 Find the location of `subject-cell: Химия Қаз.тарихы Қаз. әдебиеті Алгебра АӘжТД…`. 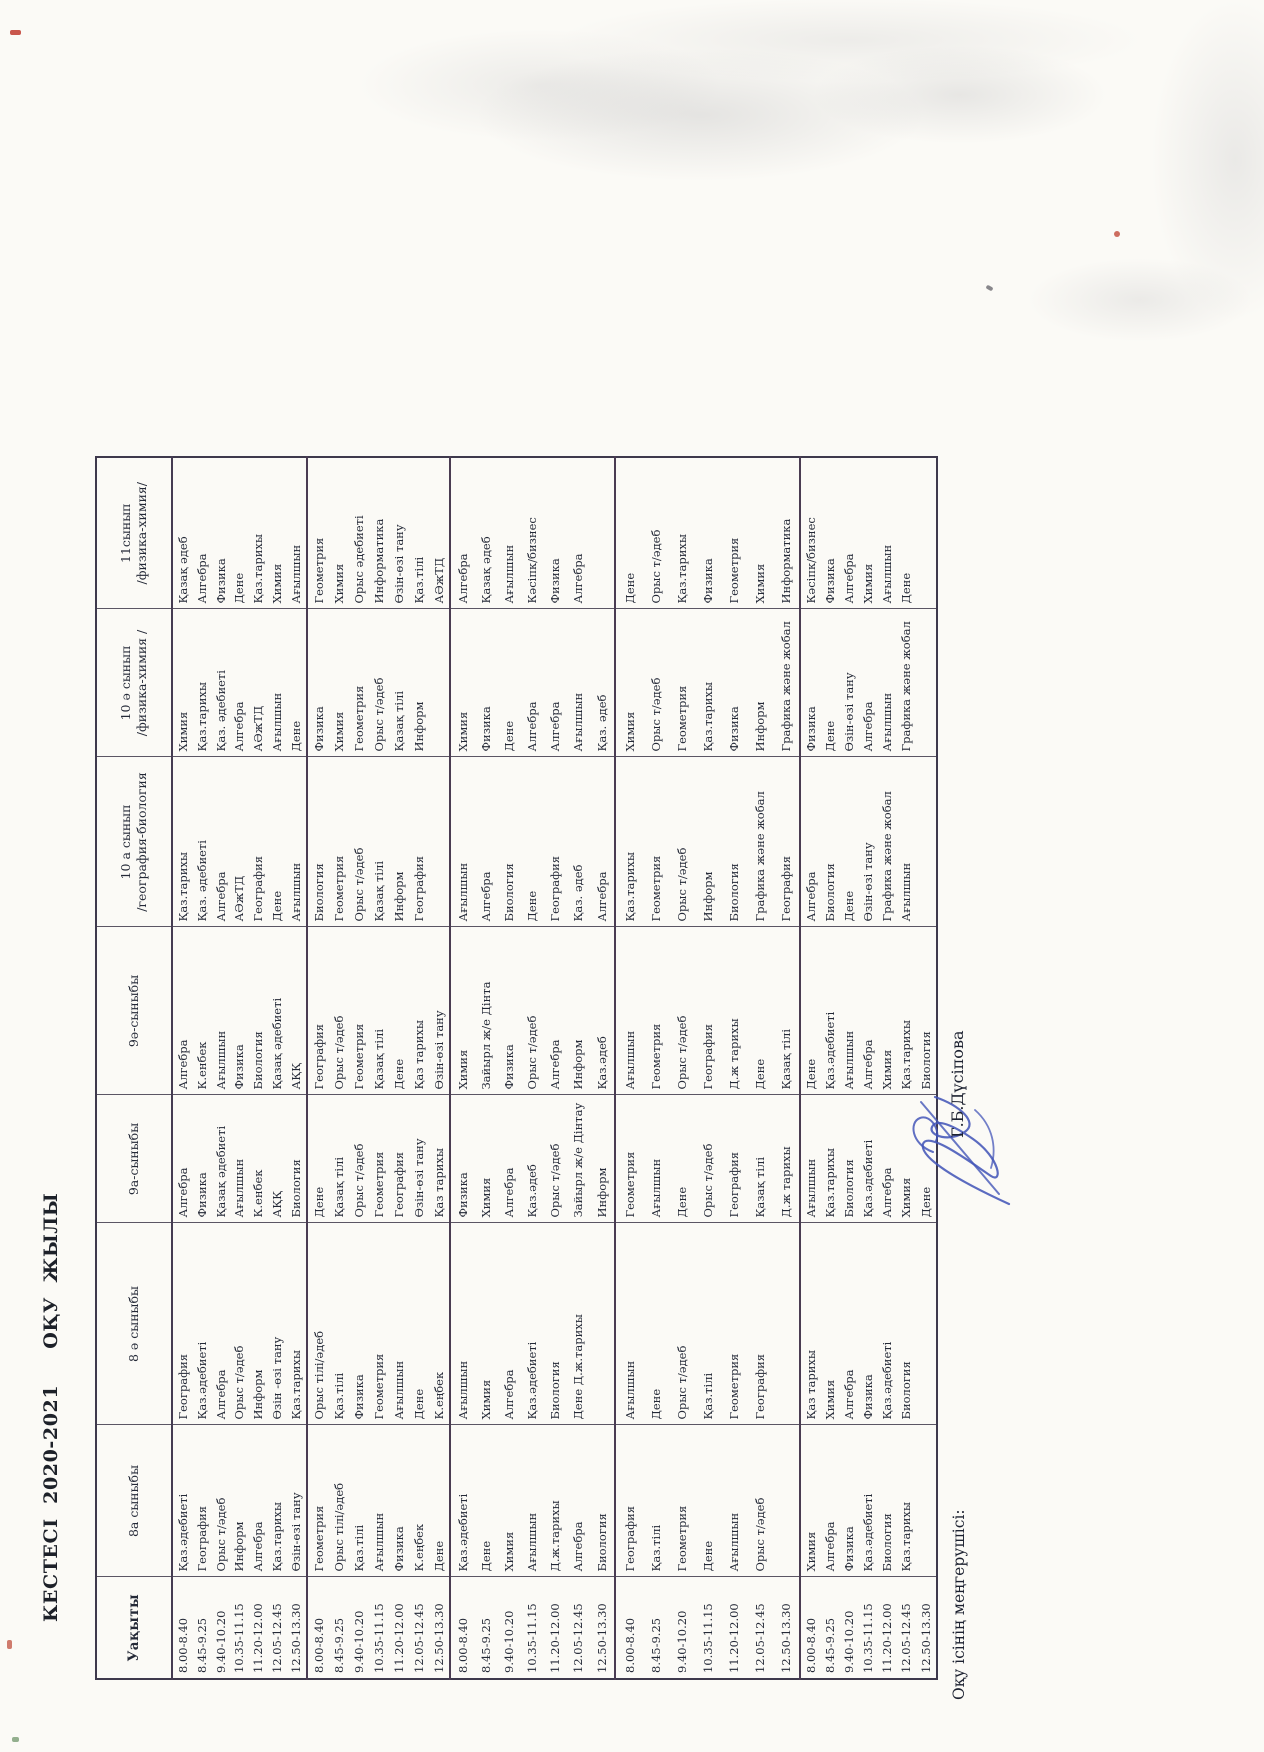

subject-cell: Химия Қаз.тарихы Қаз. әдебиеті Алгебра АӘжТД… is located at coordinates (239, 683).